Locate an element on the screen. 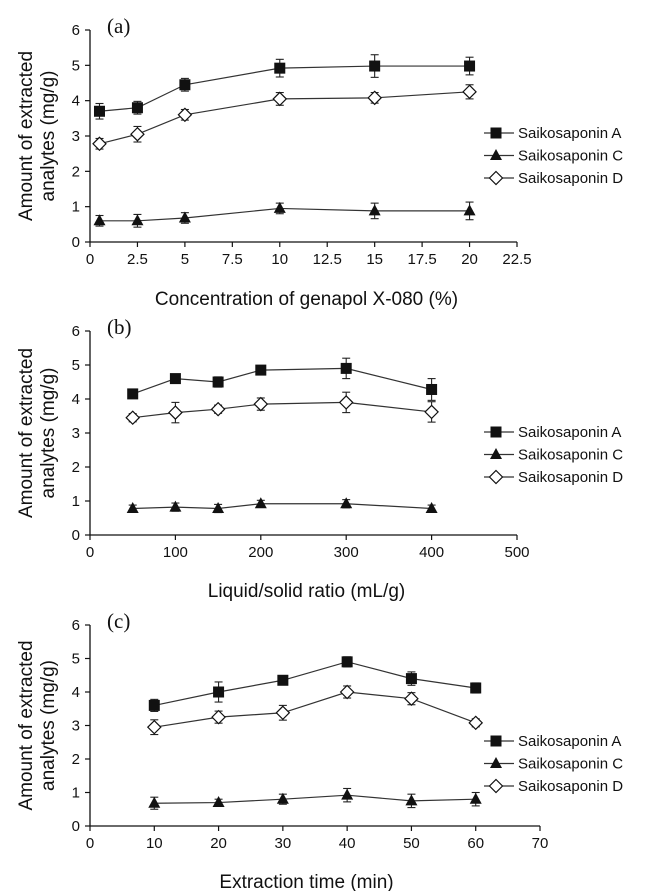 The width and height of the screenshot is (648, 891). y-axis-title-line: analytes (mg/g) is located at coordinates (48, 725).